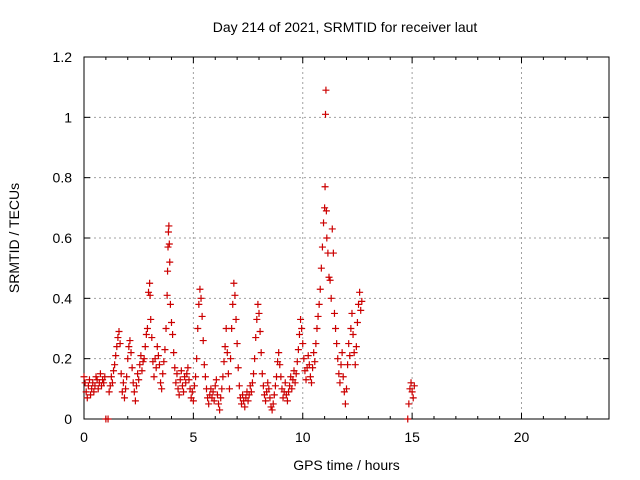  Describe the element at coordinates (68, 117) in the screenshot. I see `y-tick-label: 1` at that location.